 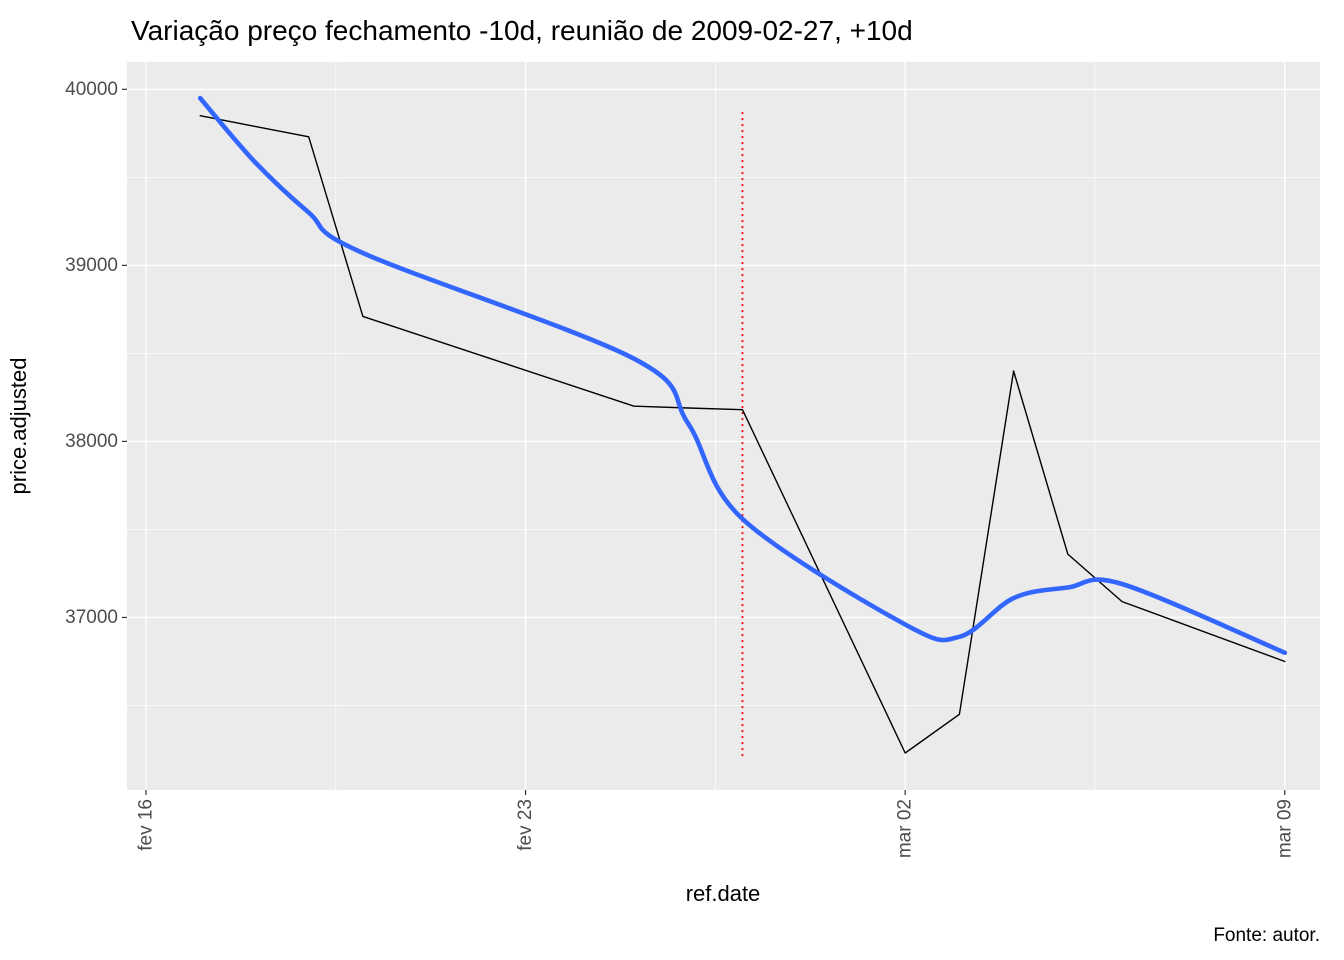 I want to click on y-tick-label: 38000, so click(x=91, y=441).